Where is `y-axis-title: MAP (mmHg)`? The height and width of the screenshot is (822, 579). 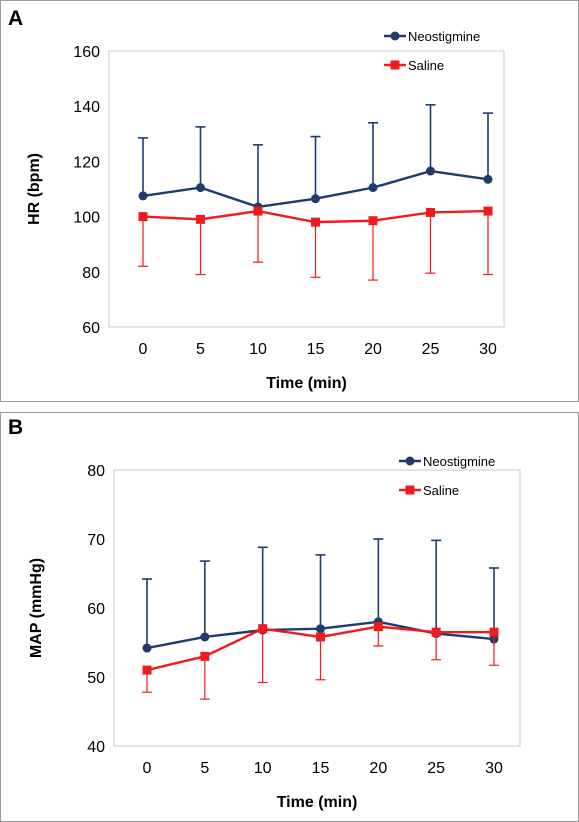 y-axis-title: MAP (mmHg) is located at coordinates (36, 608).